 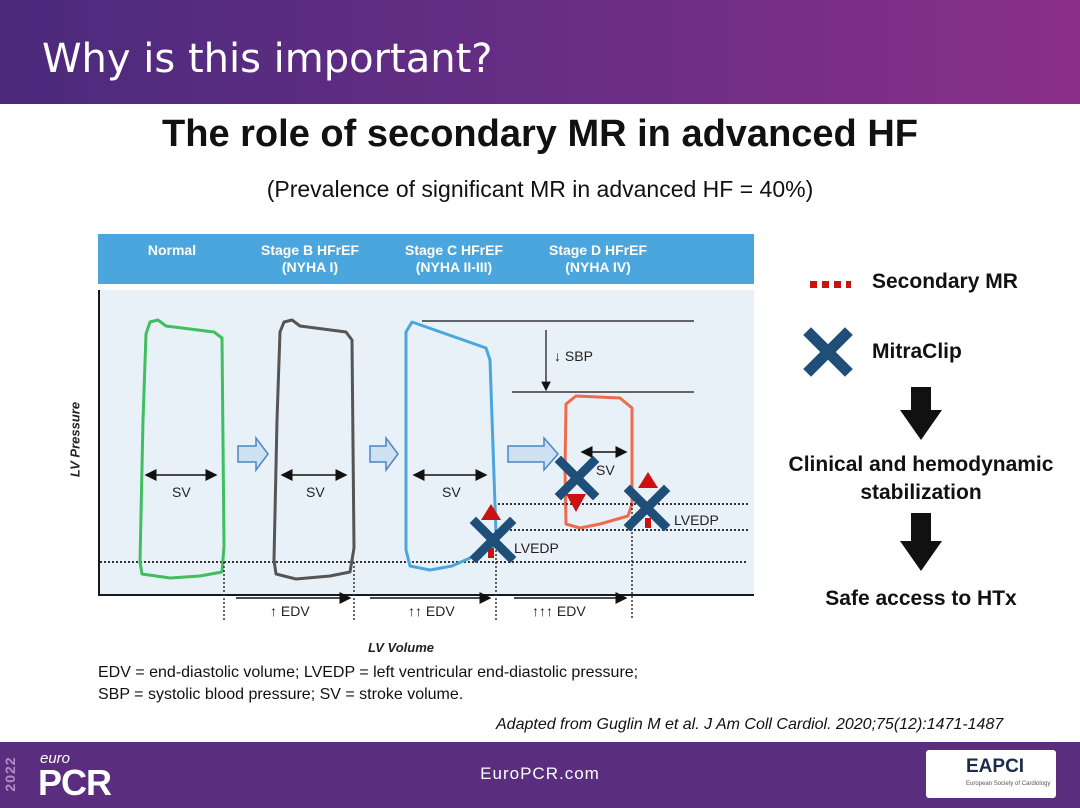 I want to click on stage-d-pv-loop, so click(x=598, y=462).